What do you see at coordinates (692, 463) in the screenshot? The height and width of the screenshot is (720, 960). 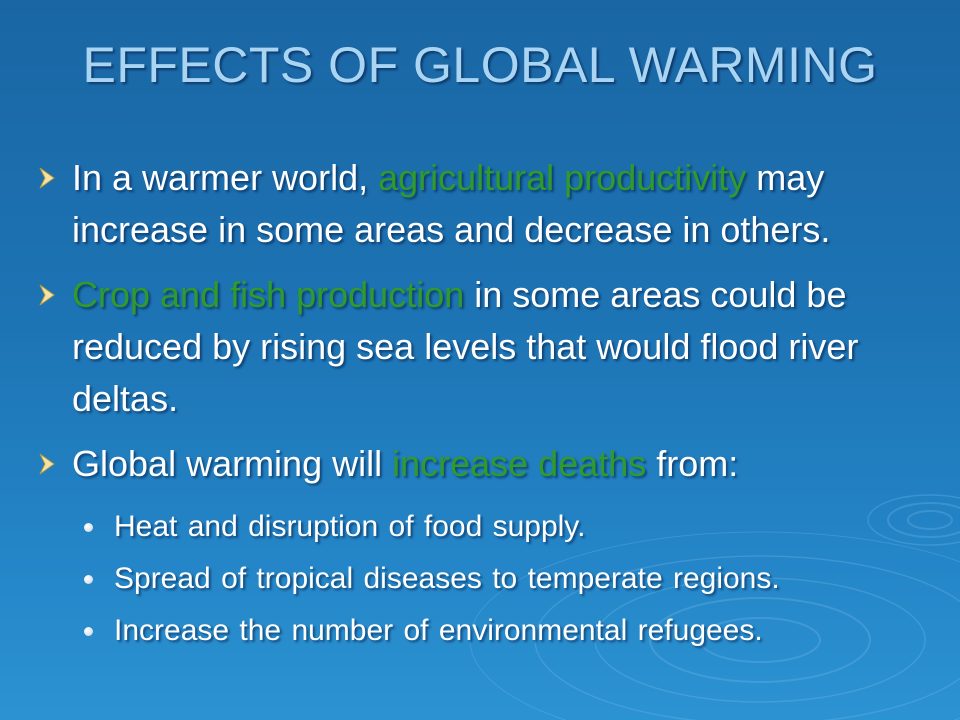 I see `bullet-text: from:` at bounding box center [692, 463].